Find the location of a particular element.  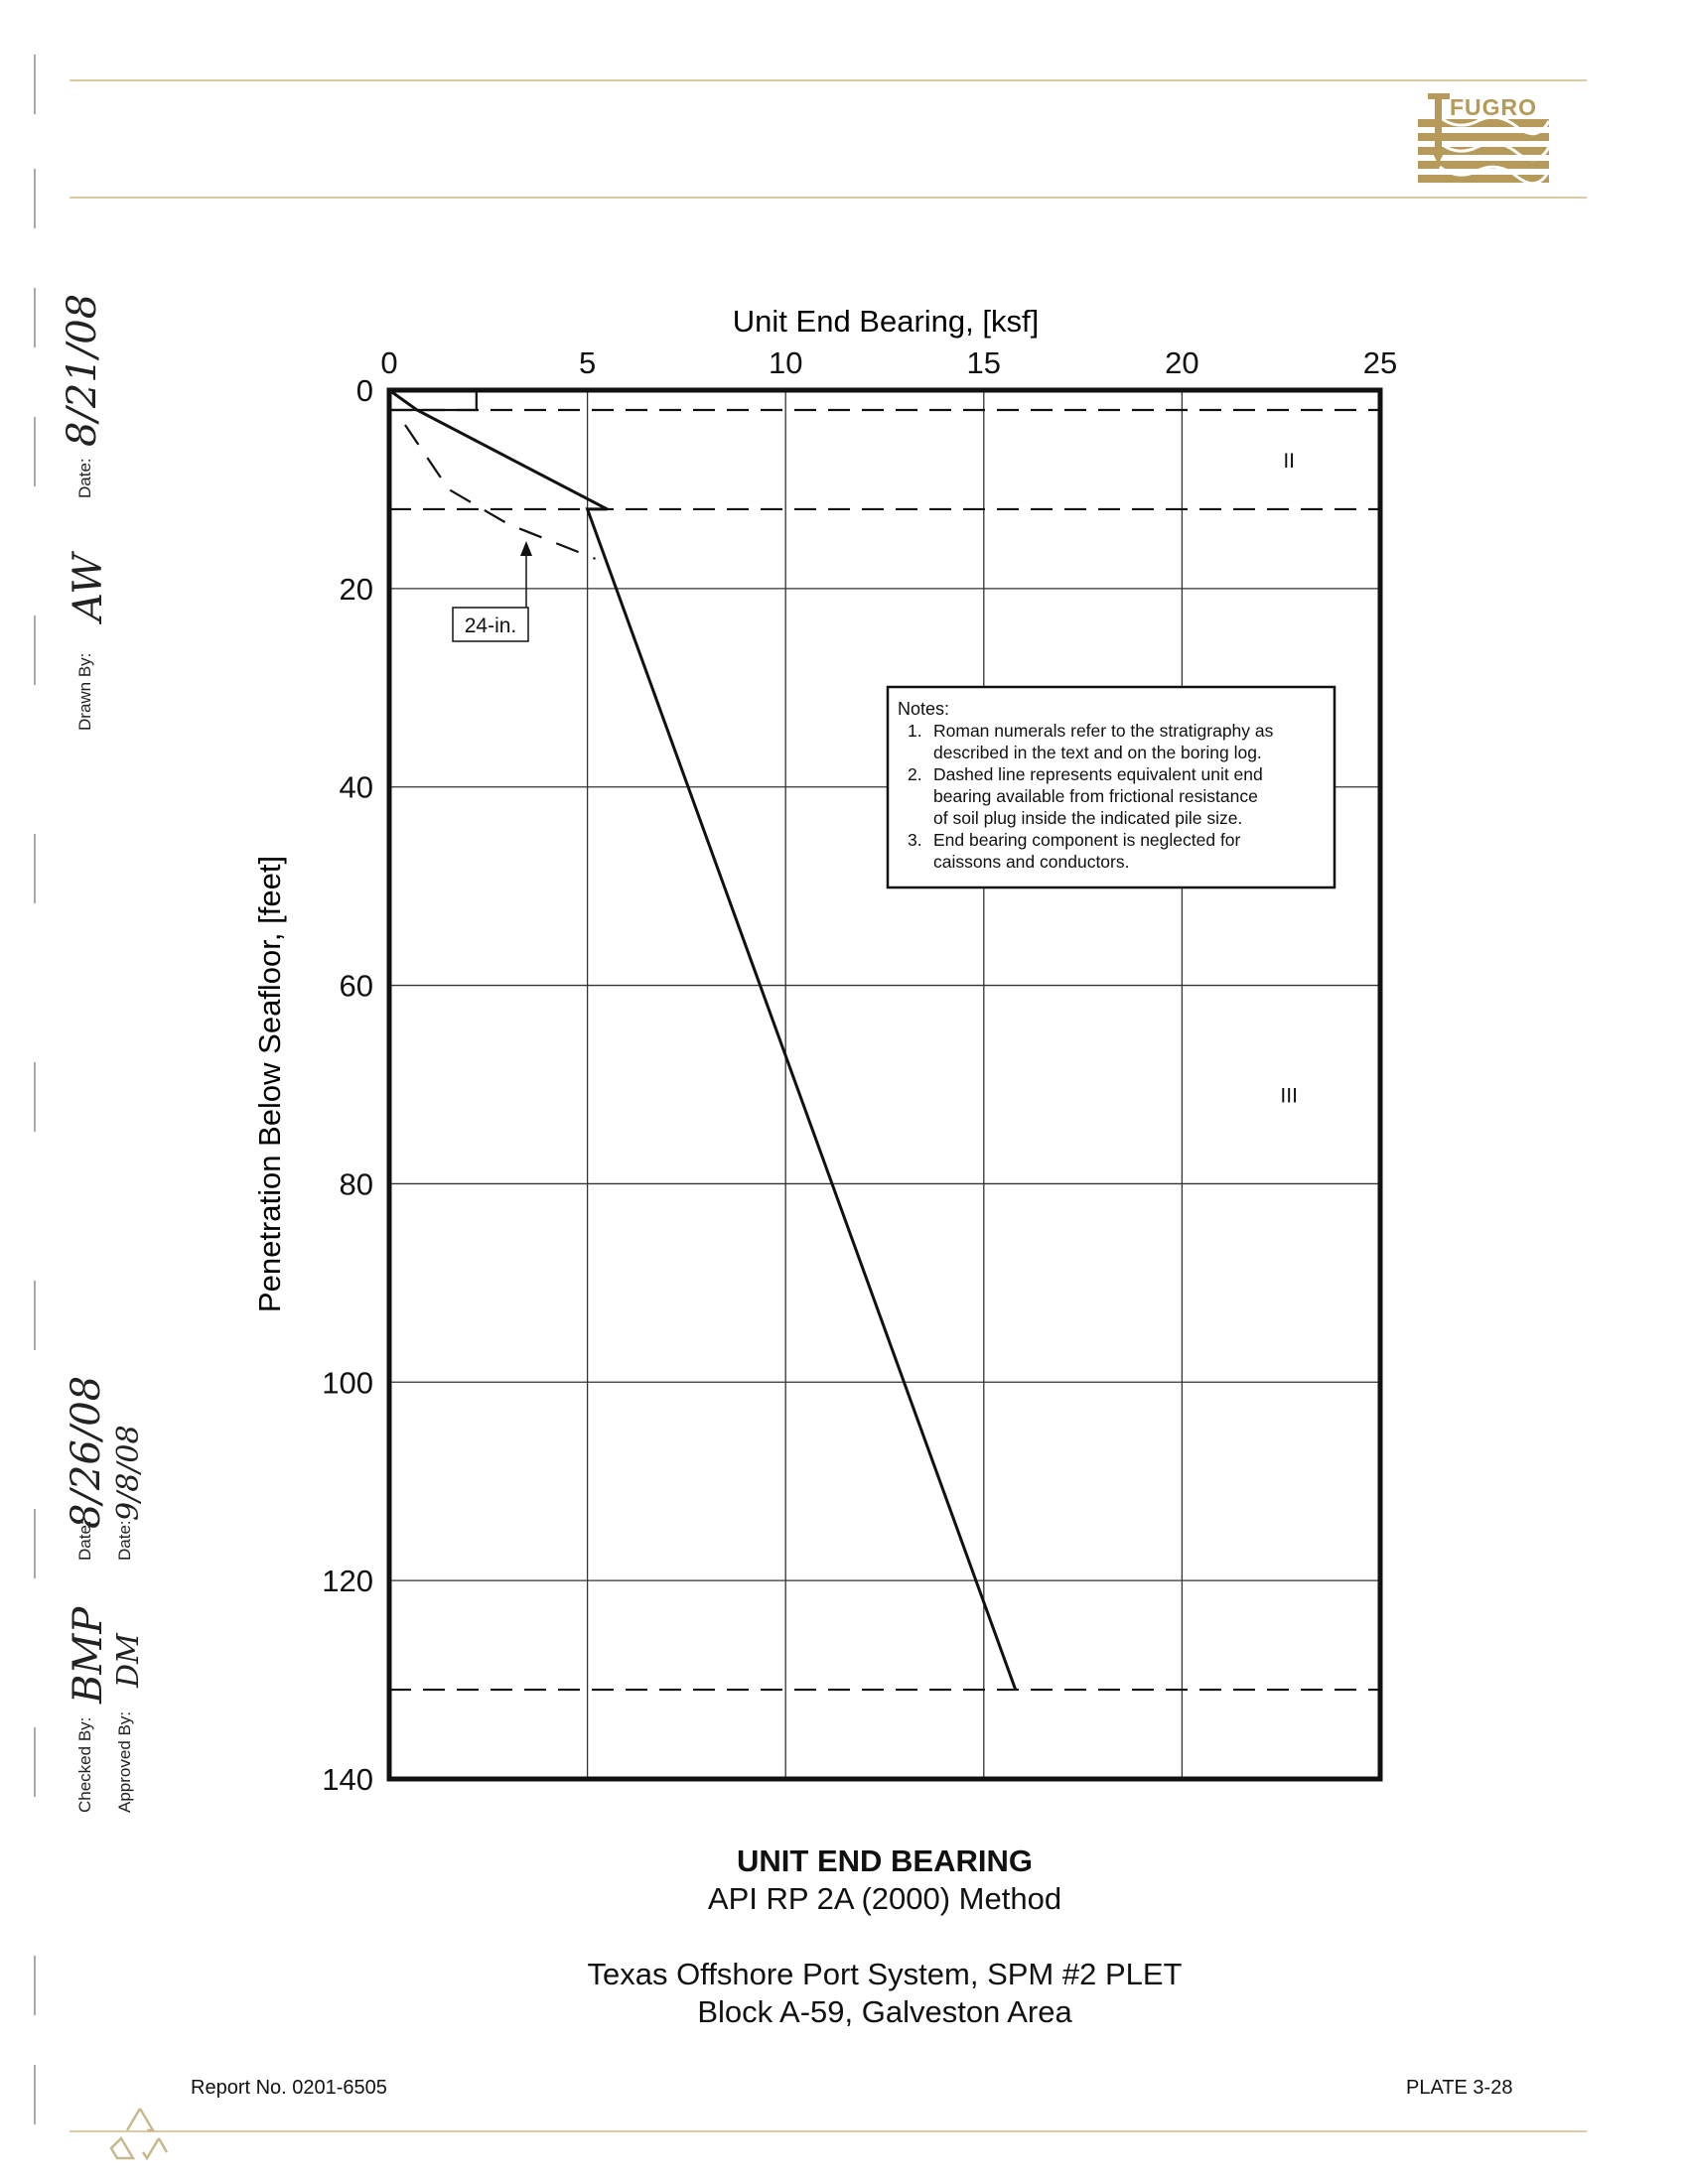

y-tick-label: 0 is located at coordinates (364, 390).